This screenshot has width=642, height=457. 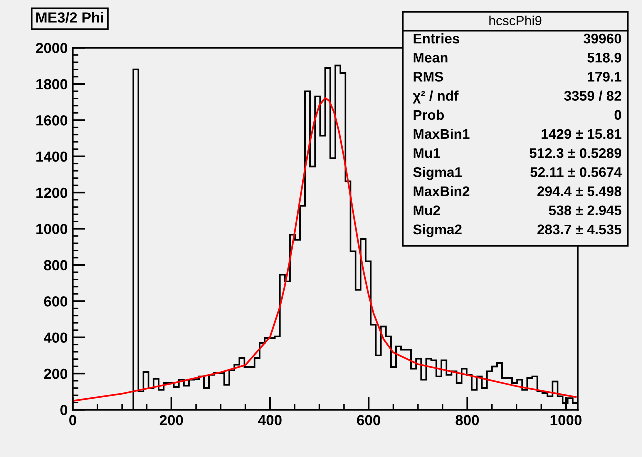 What do you see at coordinates (56, 374) in the screenshot?
I see `y-tick-label: 200` at bounding box center [56, 374].